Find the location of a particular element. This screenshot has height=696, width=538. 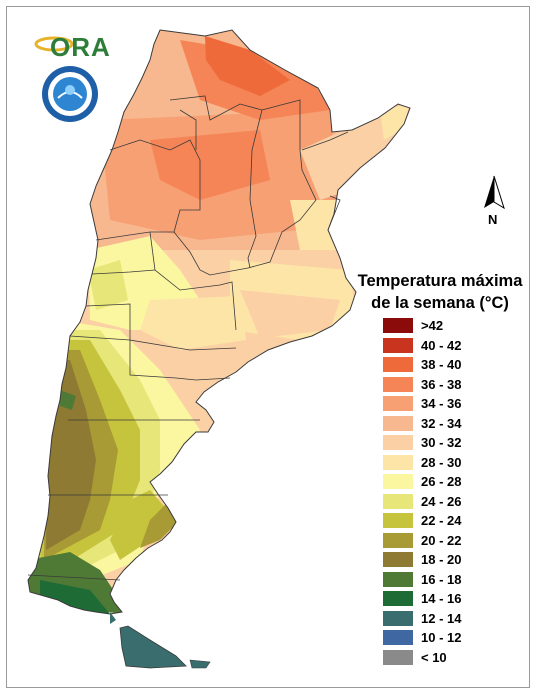

legend-label: 18 - 20 is located at coordinates (441, 559).